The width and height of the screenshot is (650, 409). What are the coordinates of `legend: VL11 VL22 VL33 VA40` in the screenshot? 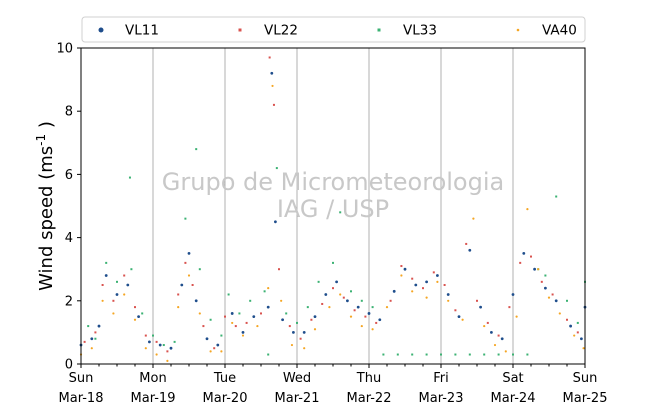 It's located at (333, 29).